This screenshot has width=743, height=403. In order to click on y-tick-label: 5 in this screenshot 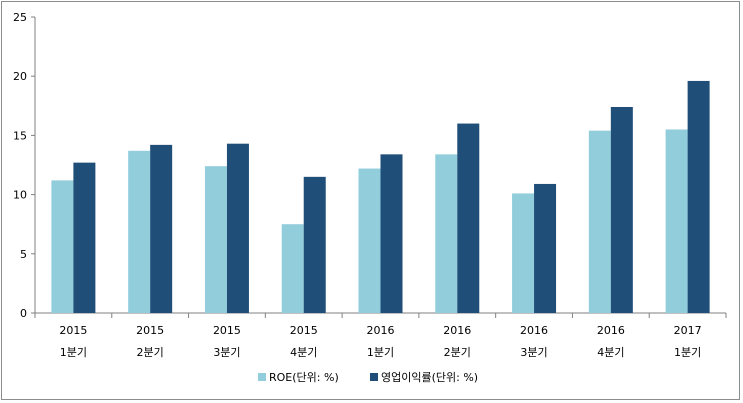, I will do `click(23, 254)`.